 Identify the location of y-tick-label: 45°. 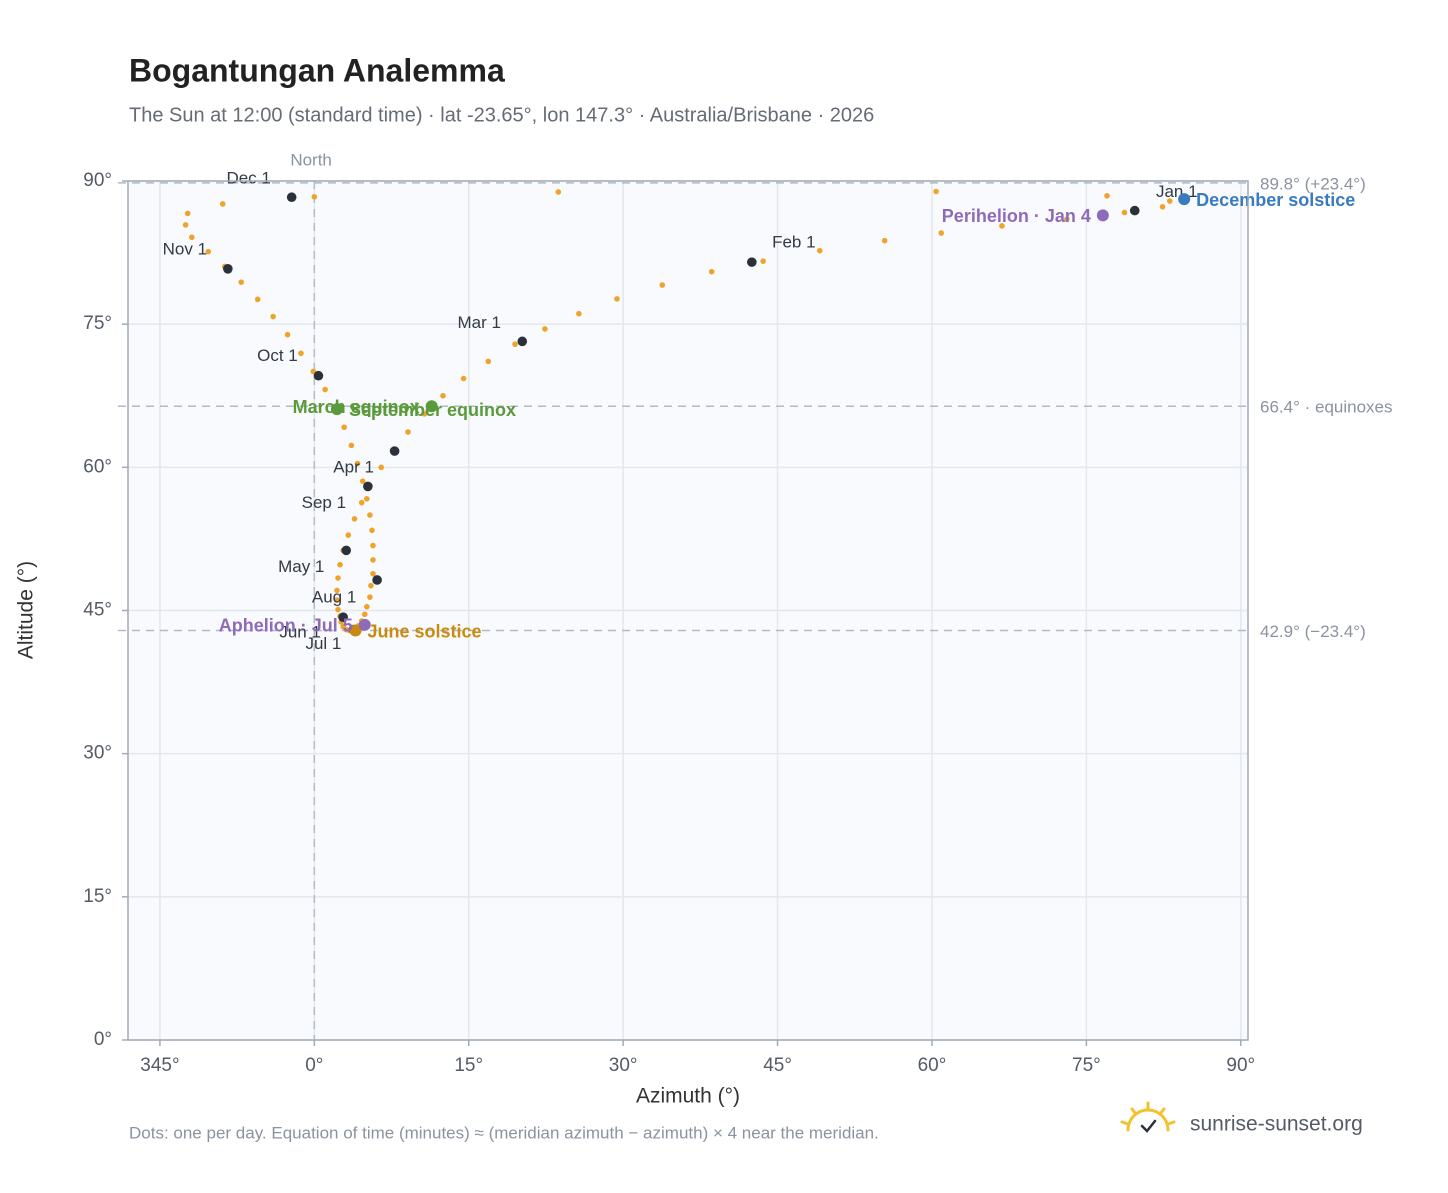
(97, 610).